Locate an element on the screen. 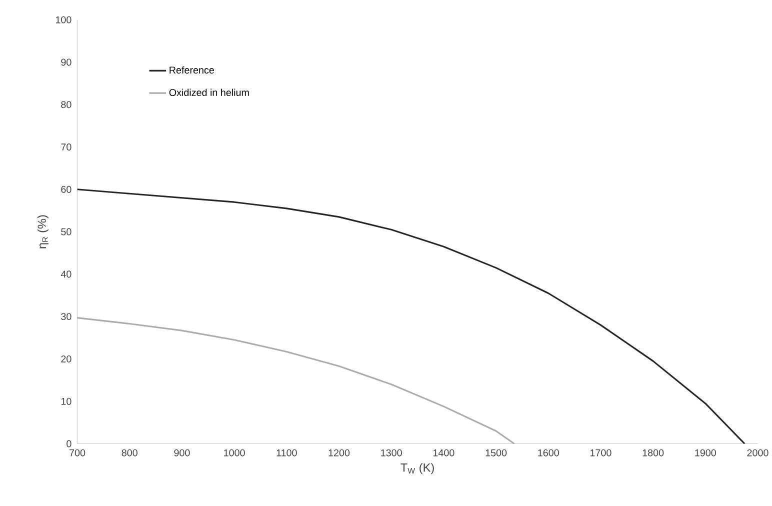 The width and height of the screenshot is (772, 506). y-tick-label: 50 is located at coordinates (66, 232).